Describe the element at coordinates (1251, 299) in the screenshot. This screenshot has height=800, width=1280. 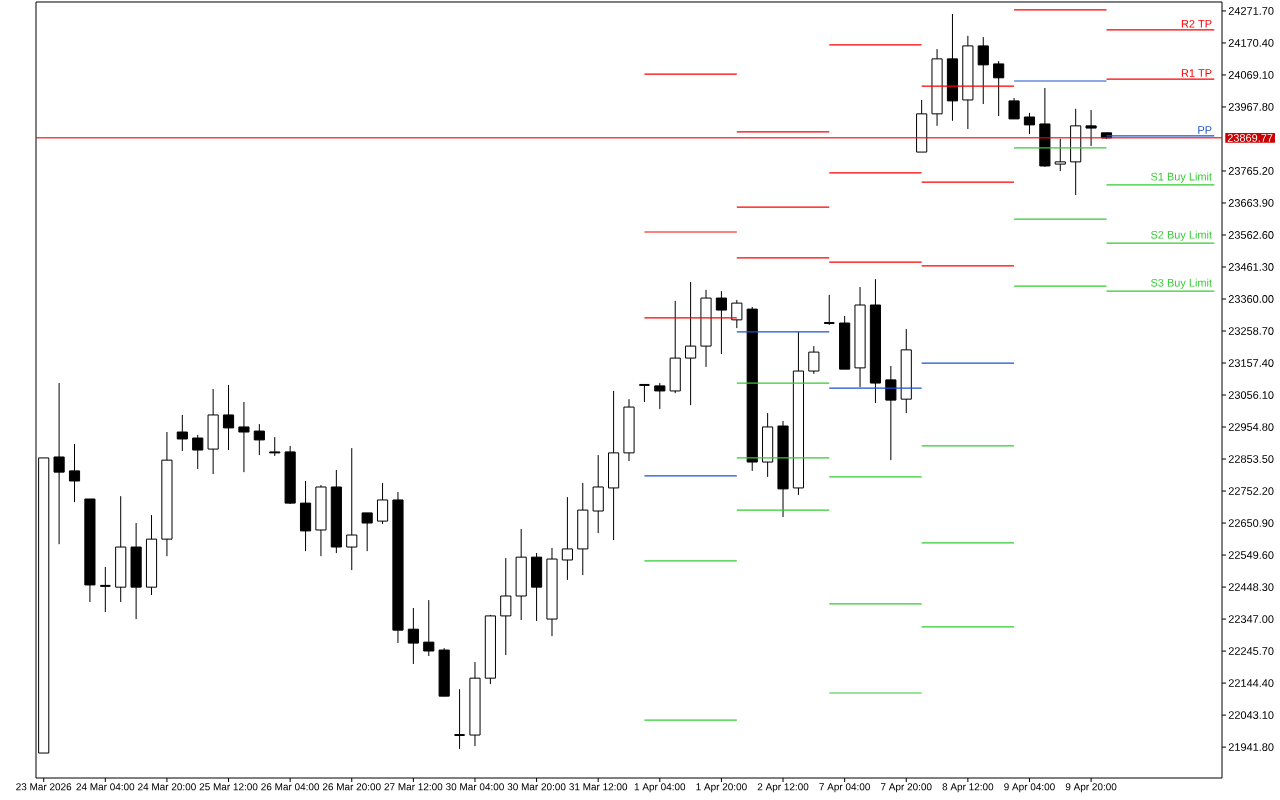
I see `y-tick-label: 23360.00` at that location.